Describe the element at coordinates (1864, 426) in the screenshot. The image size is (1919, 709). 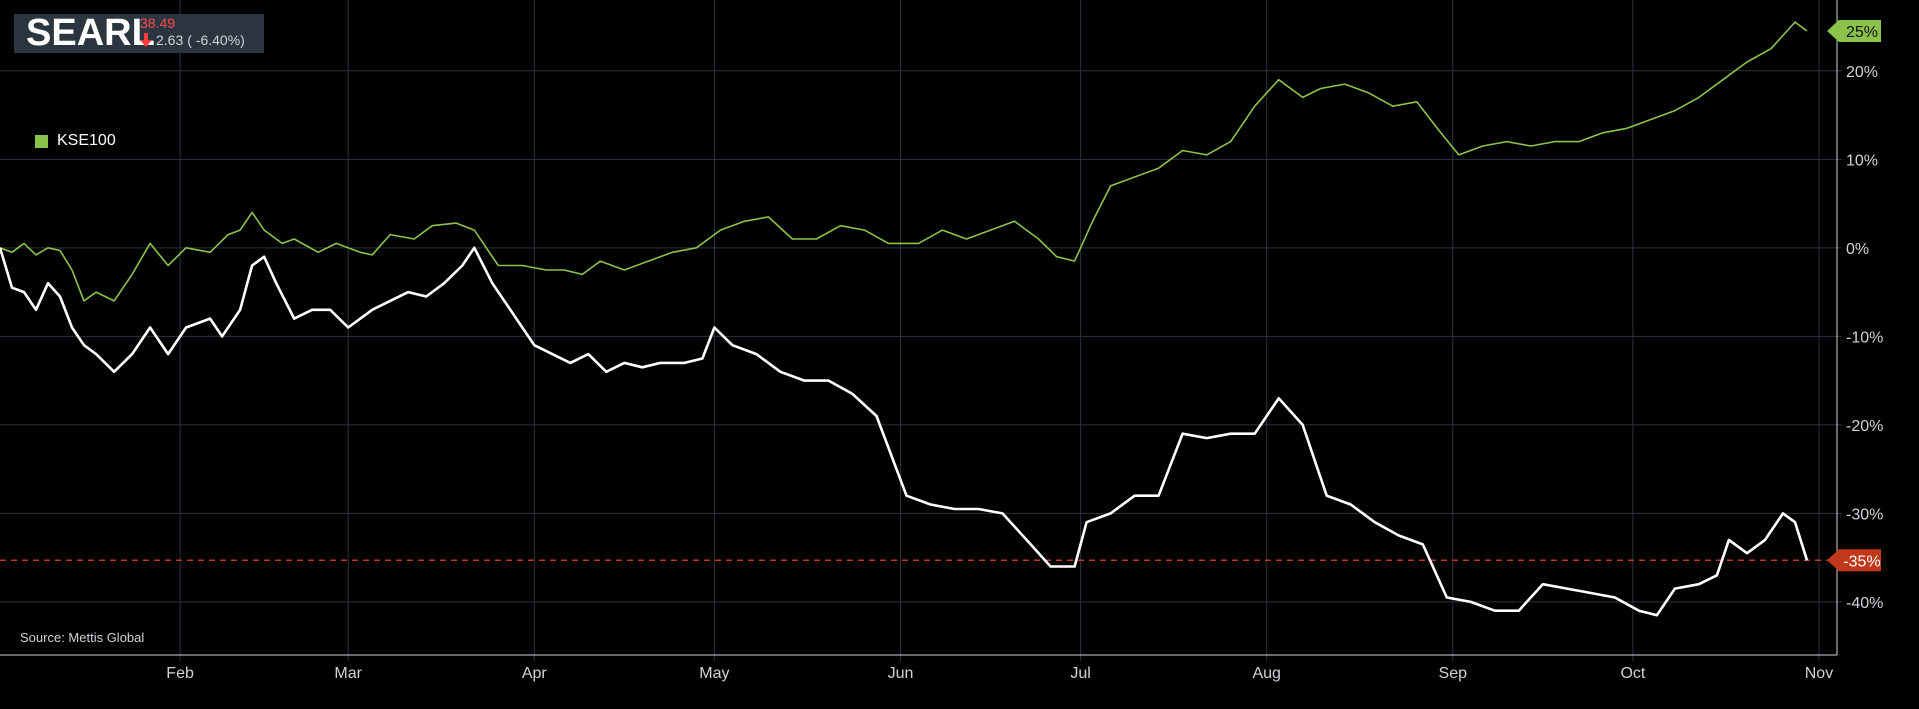
I see `y-tick-label: -20%` at that location.